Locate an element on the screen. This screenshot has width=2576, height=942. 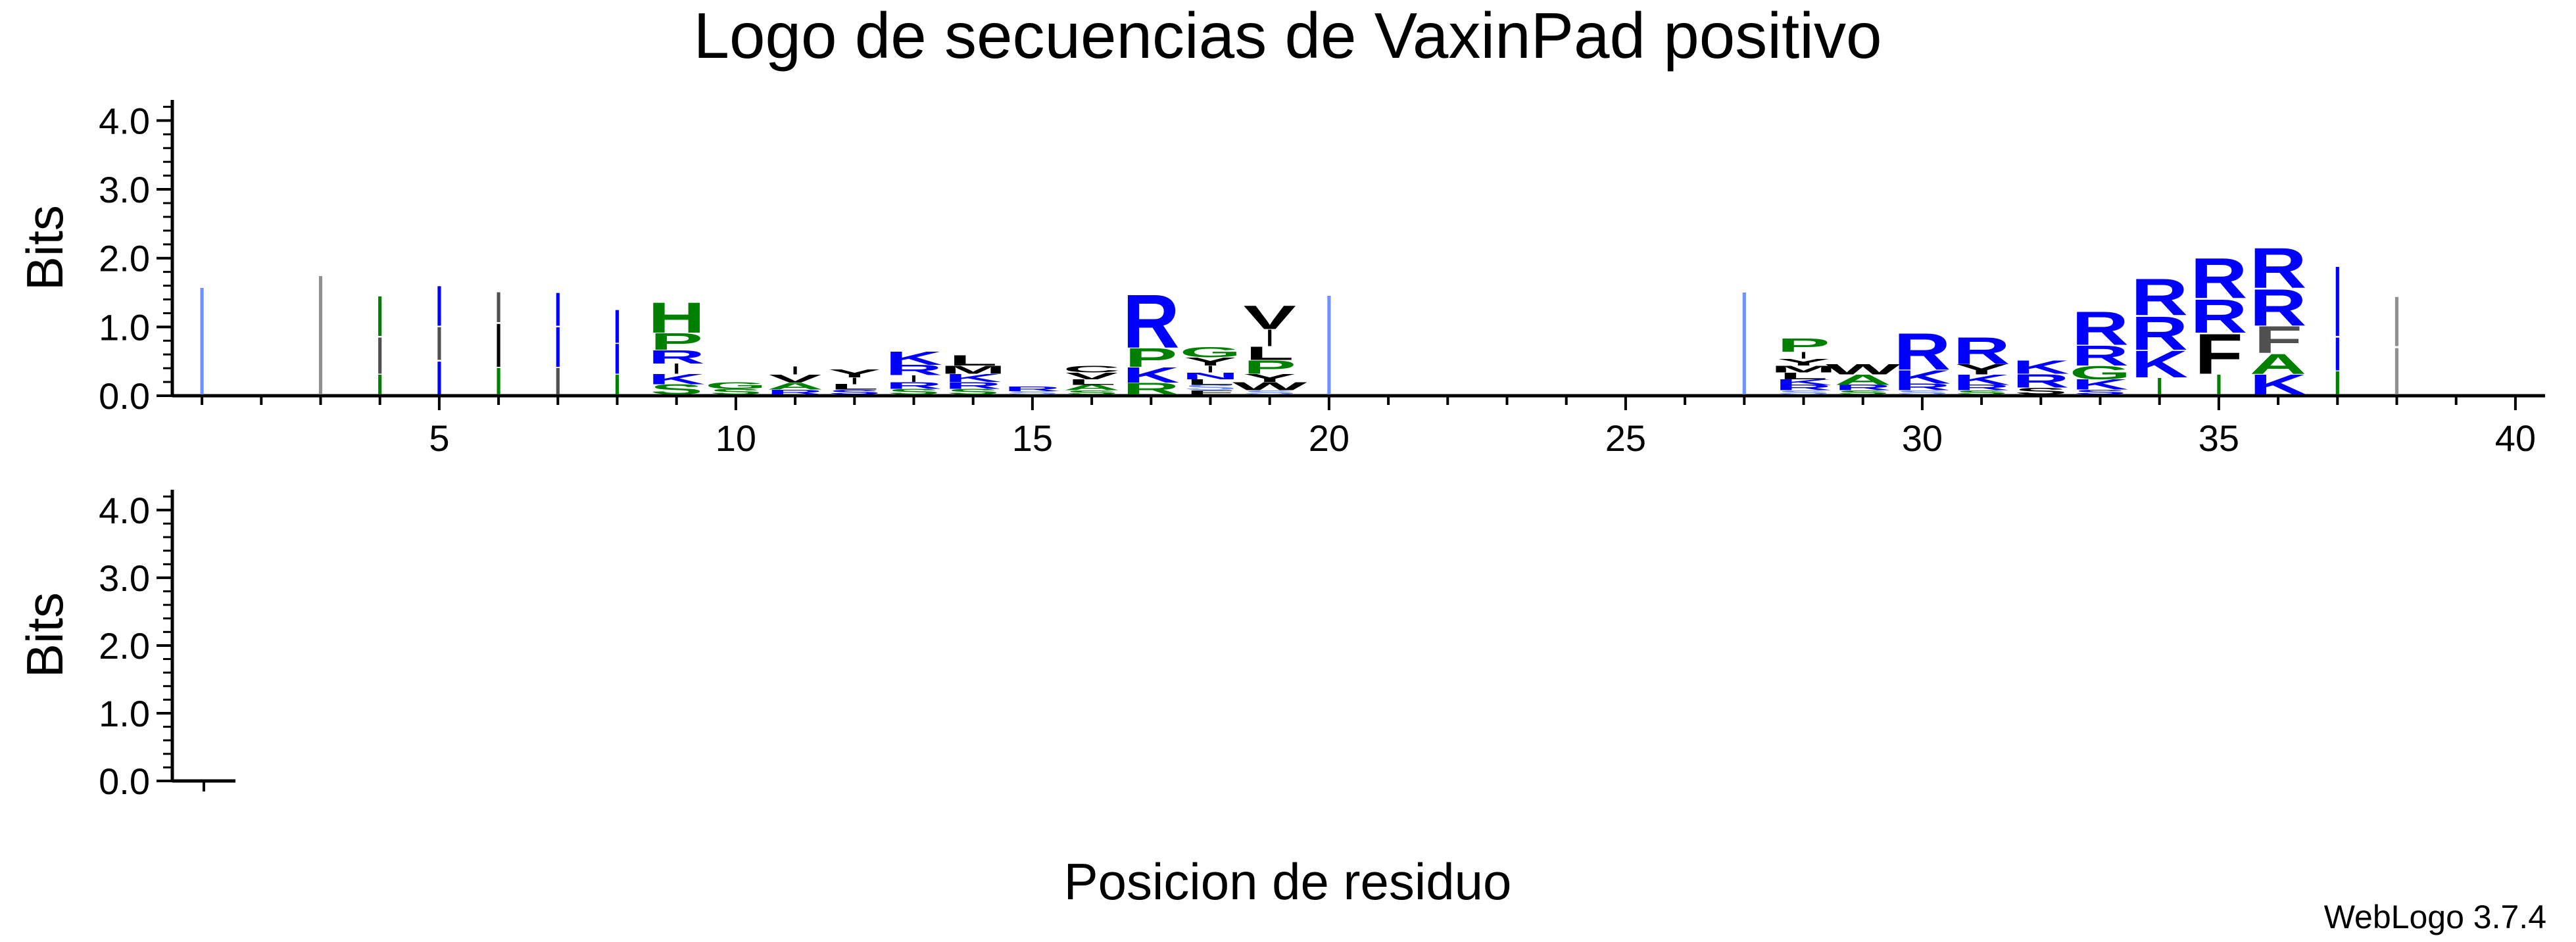
top-x-tick-label: 10 is located at coordinates (736, 438).